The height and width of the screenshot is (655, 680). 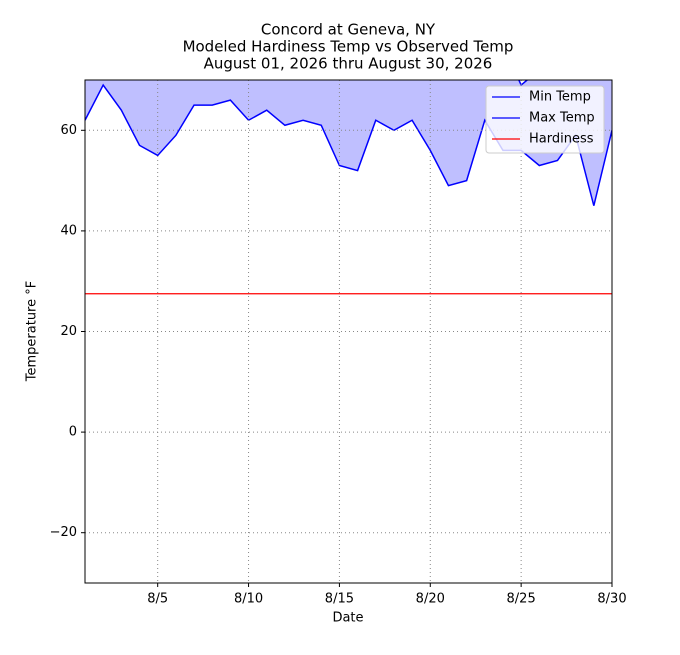 What do you see at coordinates (63, 532) in the screenshot?
I see `y-tick-label: −20` at bounding box center [63, 532].